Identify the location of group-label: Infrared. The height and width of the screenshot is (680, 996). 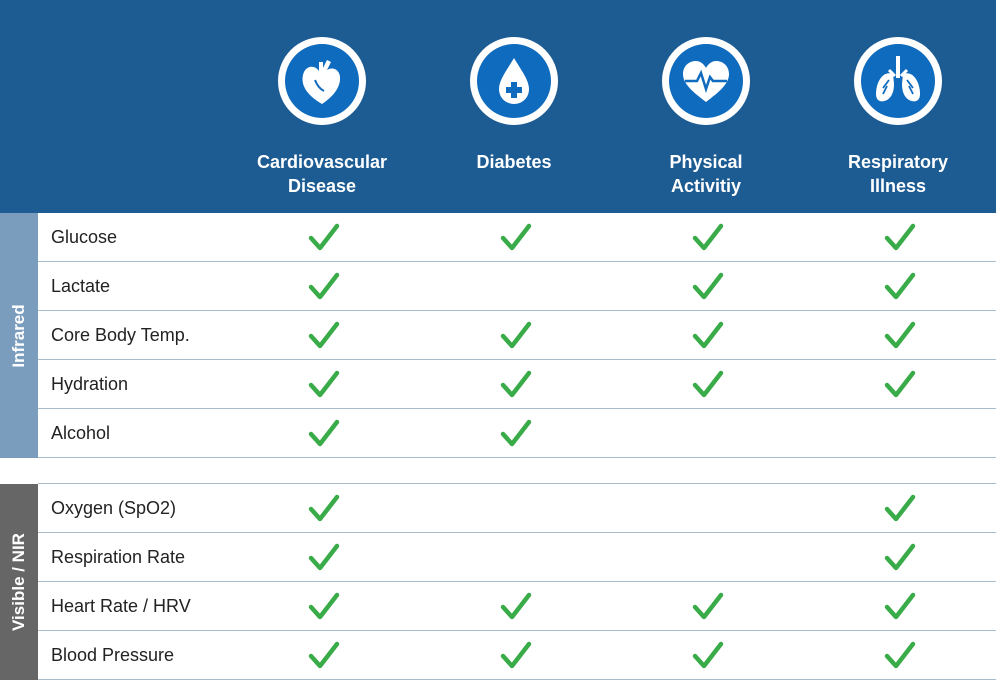
(18, 335).